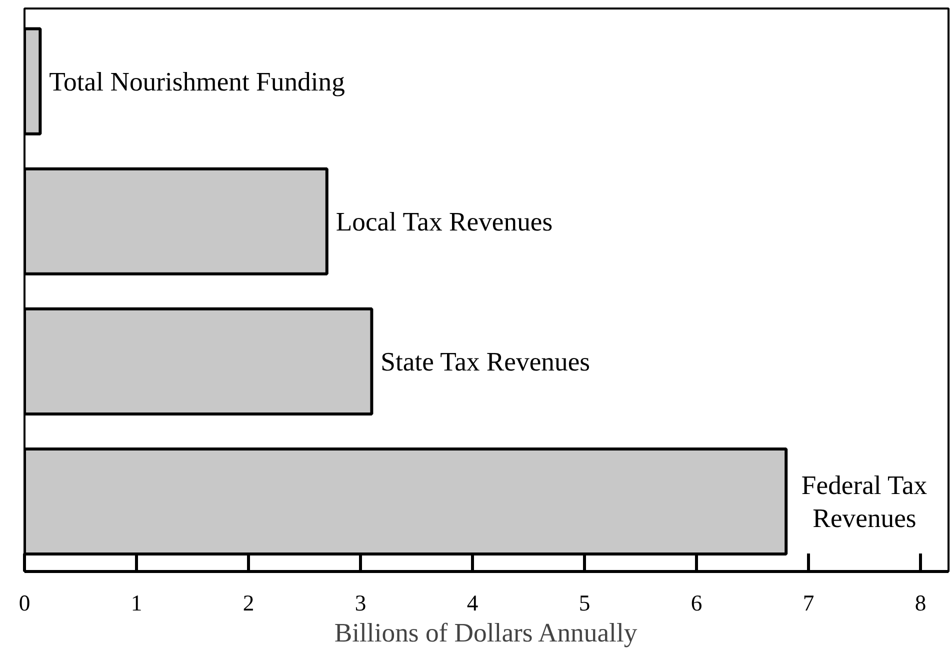 The width and height of the screenshot is (950, 650). Describe the element at coordinates (248, 603) in the screenshot. I see `x-tick-label: 2` at that location.